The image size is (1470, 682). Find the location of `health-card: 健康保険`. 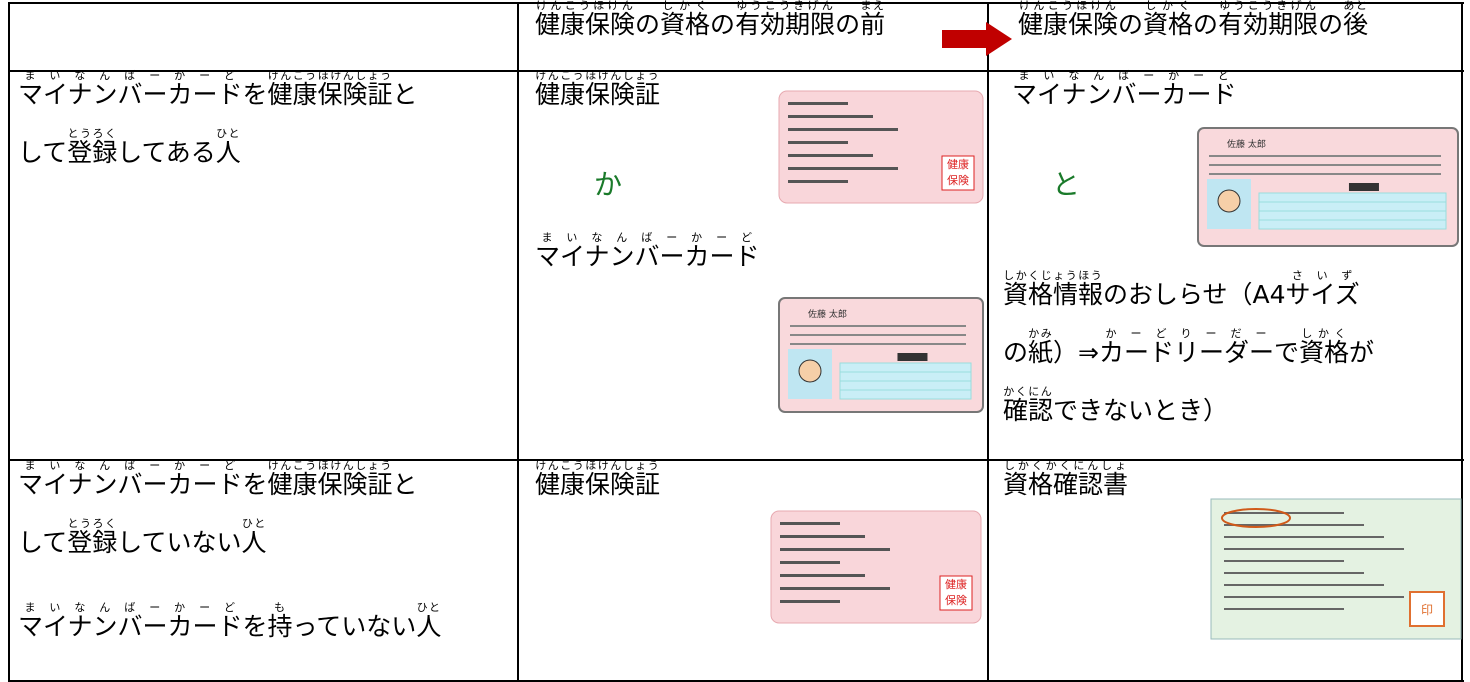

health-card: 健康保険 is located at coordinates (881, 147).